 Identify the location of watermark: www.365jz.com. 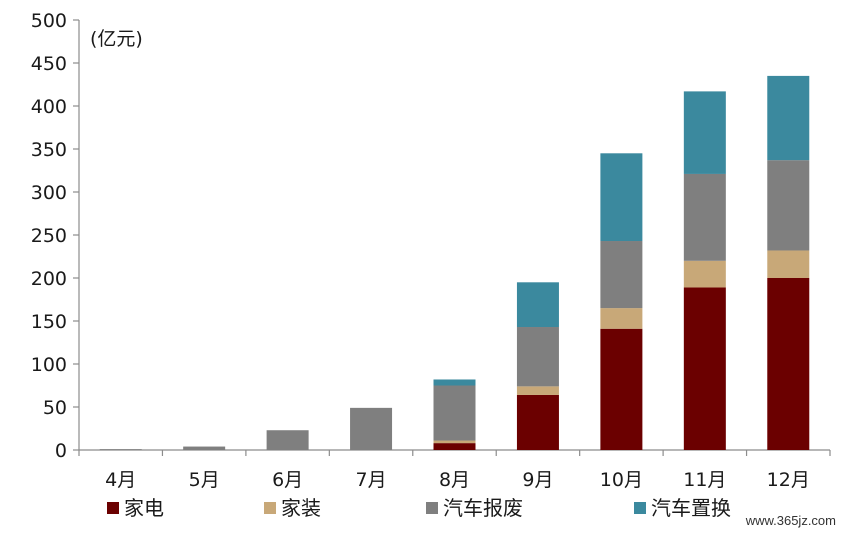
(790, 520).